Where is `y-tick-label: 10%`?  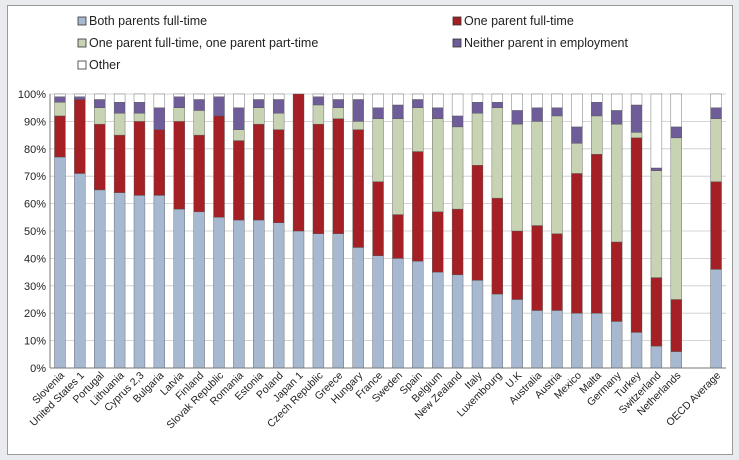 y-tick-label: 10% is located at coordinates (35, 342).